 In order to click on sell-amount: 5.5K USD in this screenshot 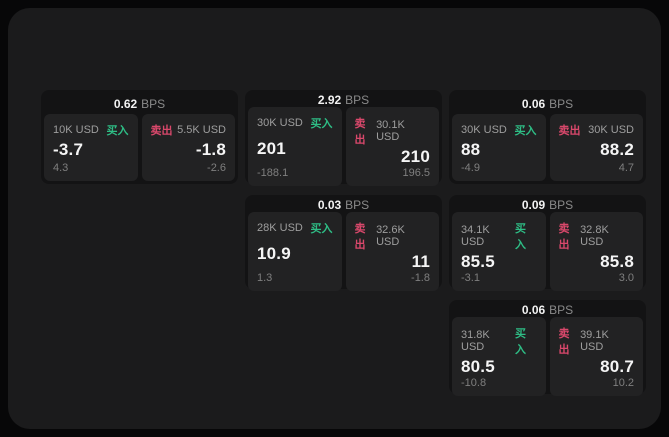, I will do `click(201, 130)`.